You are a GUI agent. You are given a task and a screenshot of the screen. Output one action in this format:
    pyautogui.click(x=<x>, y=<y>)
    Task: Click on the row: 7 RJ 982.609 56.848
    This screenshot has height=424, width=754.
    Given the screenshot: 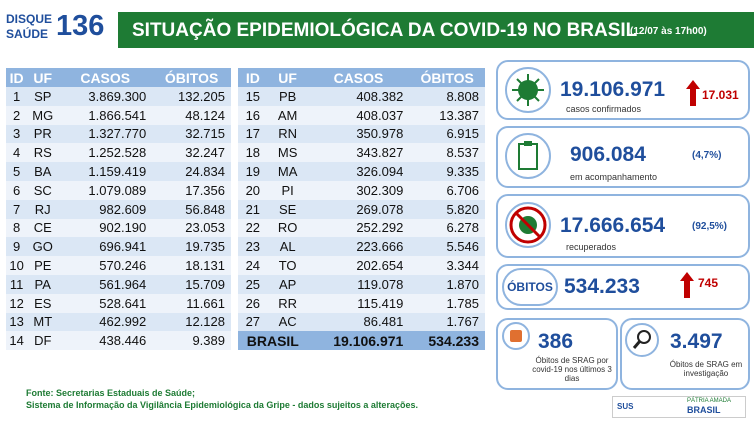 What is the action you would take?
    pyautogui.click(x=118, y=209)
    